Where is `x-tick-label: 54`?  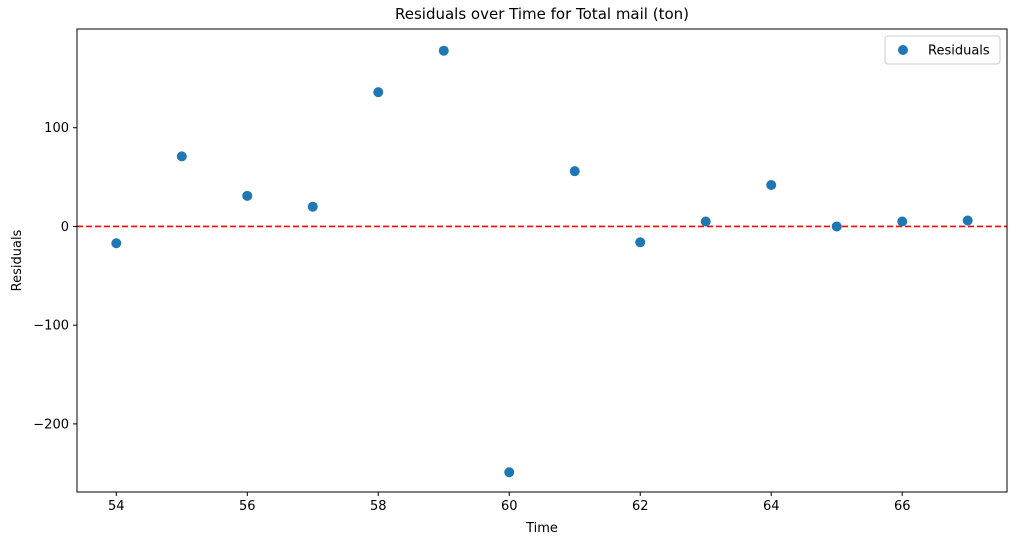 x-tick-label: 54 is located at coordinates (116, 506).